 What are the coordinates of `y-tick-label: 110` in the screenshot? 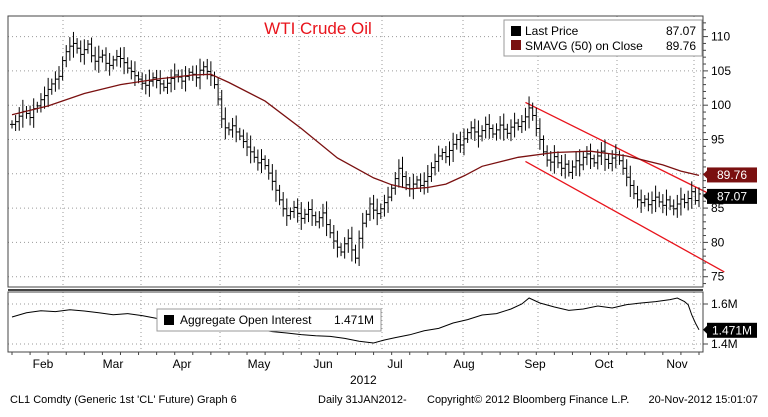 It's located at (720, 37).